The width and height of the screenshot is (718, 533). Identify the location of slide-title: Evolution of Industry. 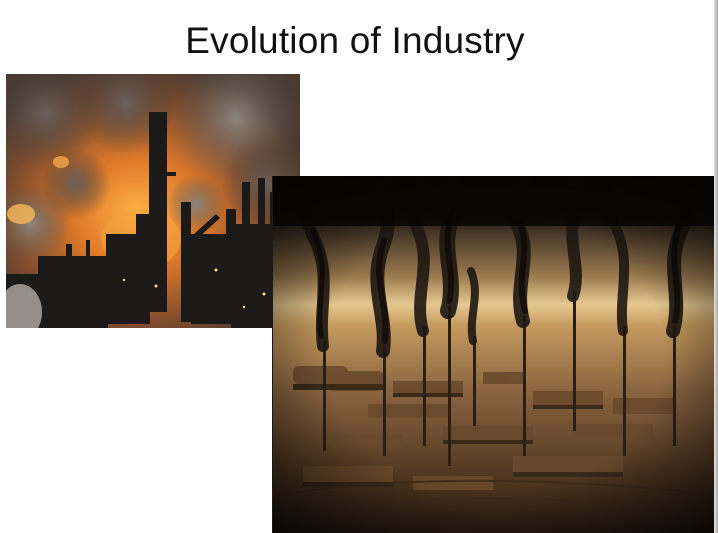
(355, 40).